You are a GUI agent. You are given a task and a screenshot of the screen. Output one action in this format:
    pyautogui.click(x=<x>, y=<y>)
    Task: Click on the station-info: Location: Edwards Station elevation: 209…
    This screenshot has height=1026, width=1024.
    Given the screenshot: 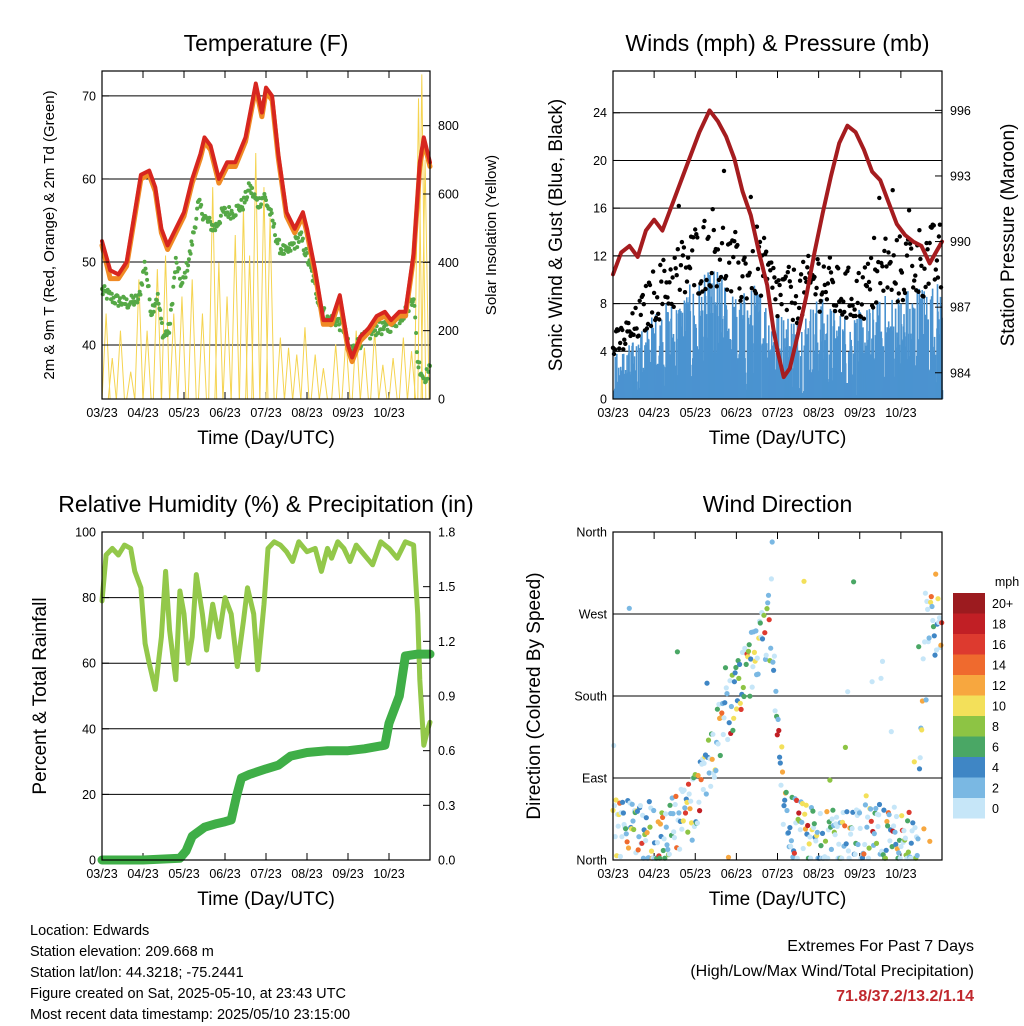 What is the action you would take?
    pyautogui.click(x=190, y=973)
    